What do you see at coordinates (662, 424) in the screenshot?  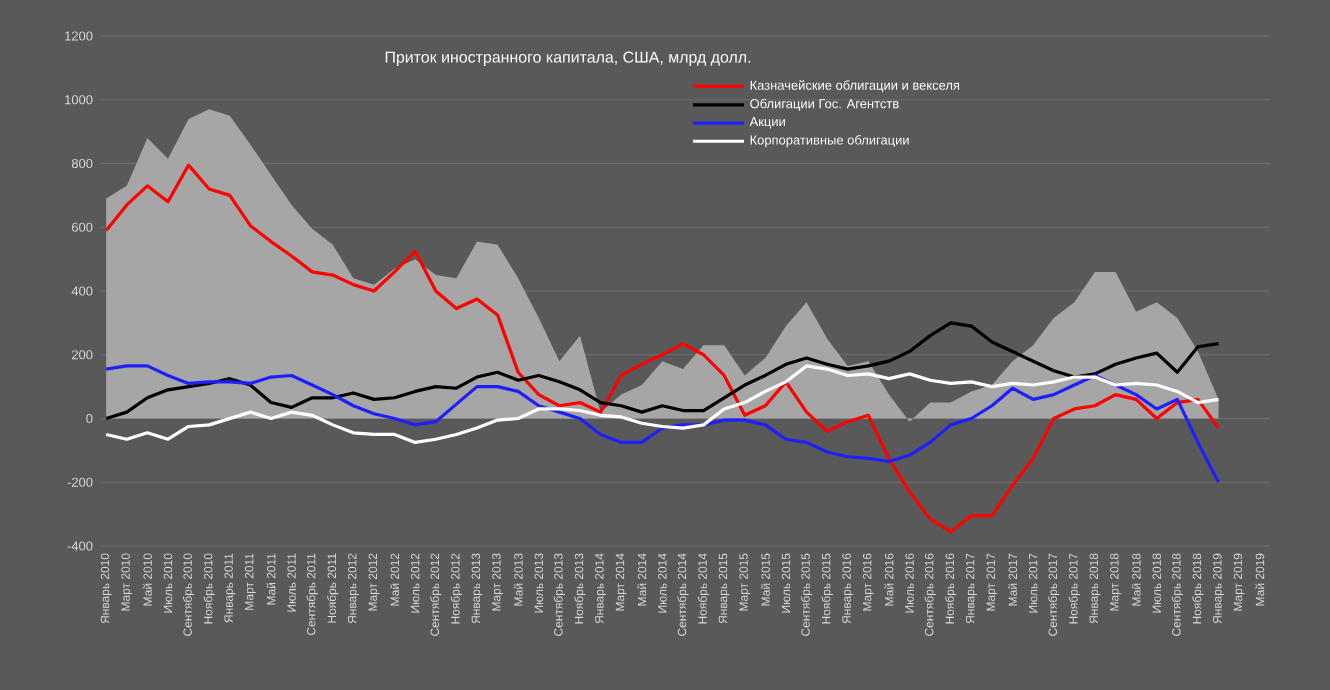 I see `line-series` at bounding box center [662, 424].